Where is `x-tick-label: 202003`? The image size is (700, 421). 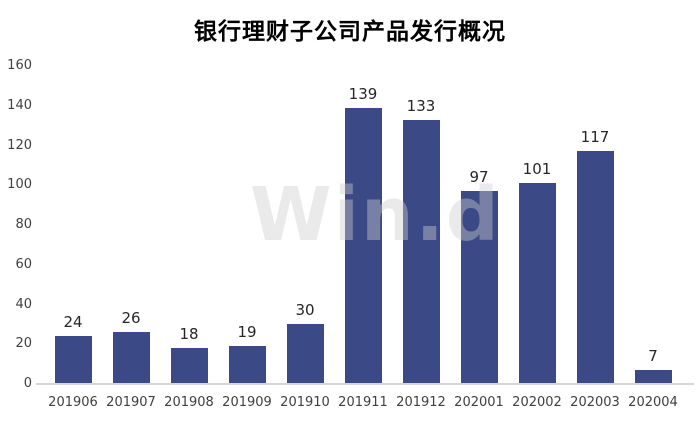
x-tick-label: 202003 is located at coordinates (595, 402).